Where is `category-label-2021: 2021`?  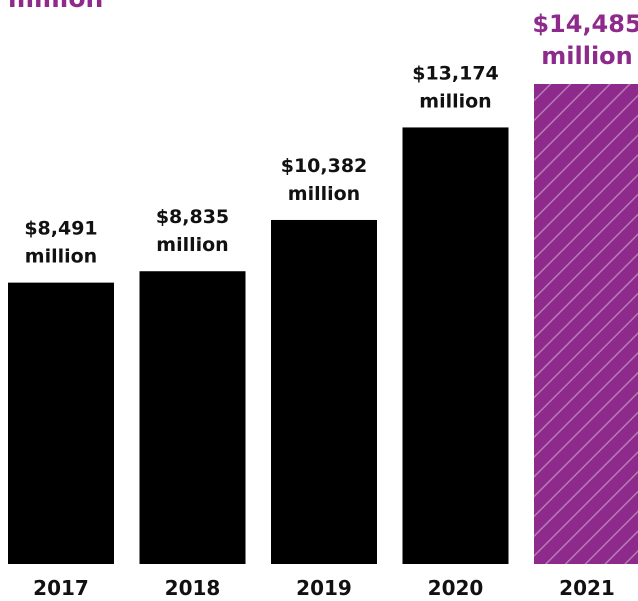
category-label-2021: 2021 is located at coordinates (587, 588).